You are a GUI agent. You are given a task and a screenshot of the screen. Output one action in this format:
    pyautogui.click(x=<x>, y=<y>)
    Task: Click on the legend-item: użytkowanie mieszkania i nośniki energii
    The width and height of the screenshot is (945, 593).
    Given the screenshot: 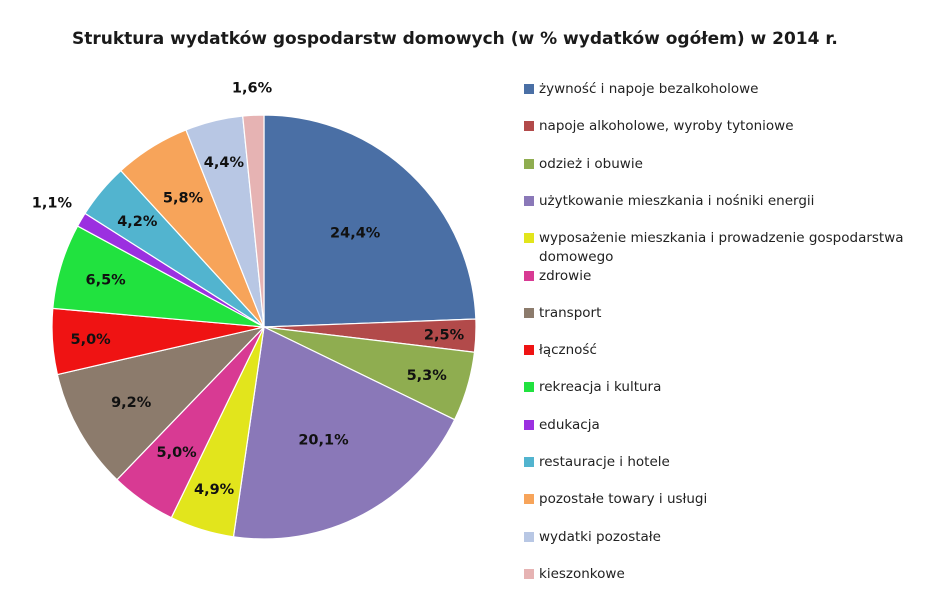 What is the action you would take?
    pyautogui.click(x=731, y=201)
    